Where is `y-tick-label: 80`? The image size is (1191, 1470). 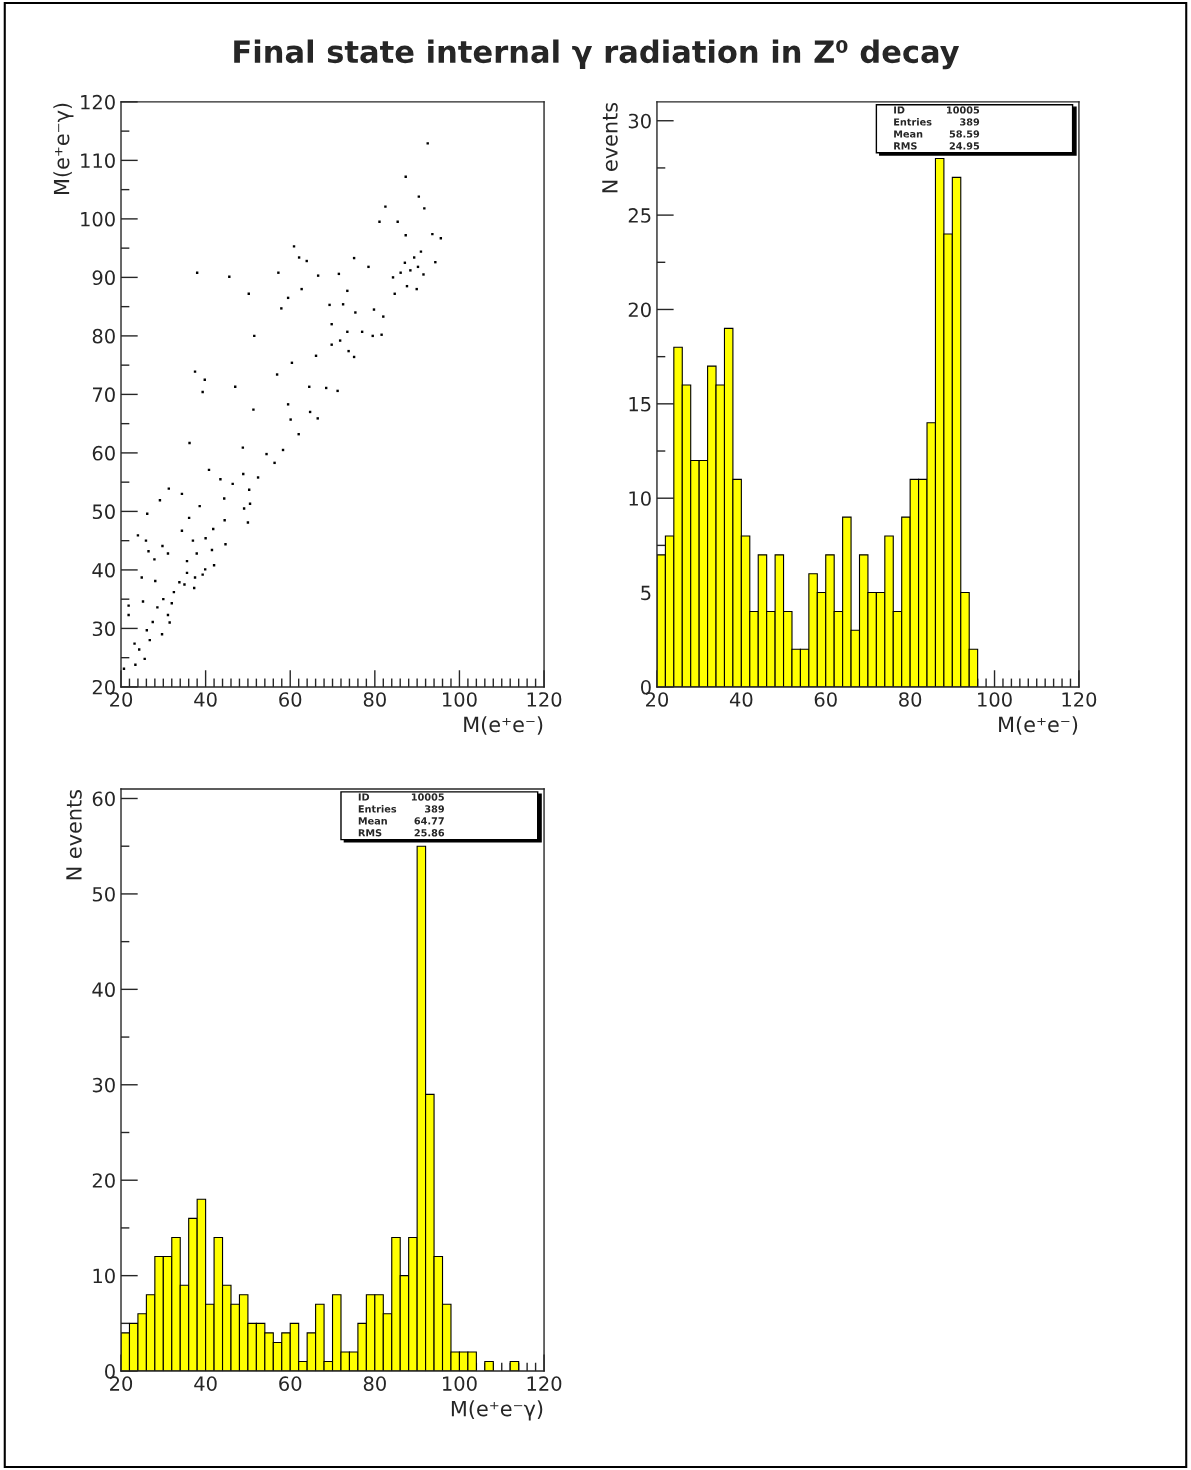
y-tick-label: 80 is located at coordinates (103, 336).